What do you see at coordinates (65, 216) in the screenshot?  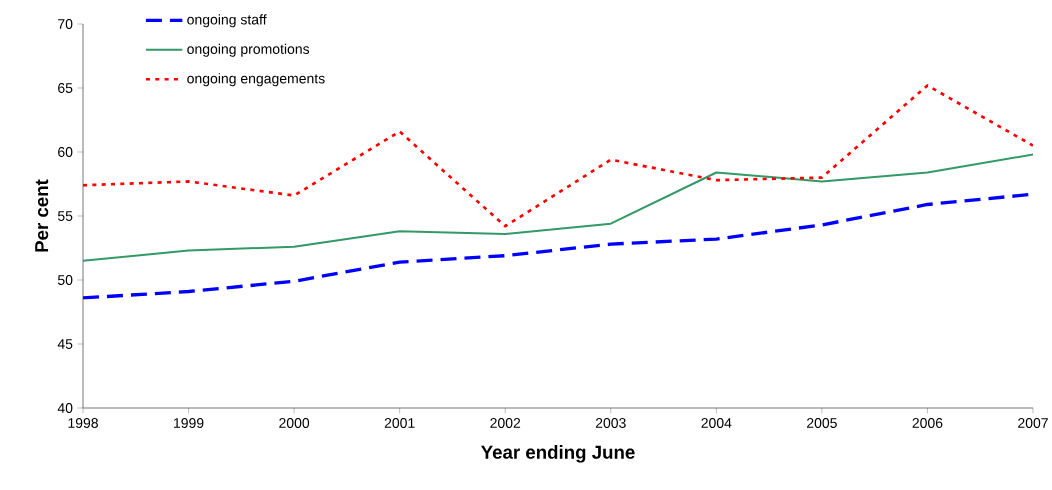 I see `y-tick-label: 55` at bounding box center [65, 216].